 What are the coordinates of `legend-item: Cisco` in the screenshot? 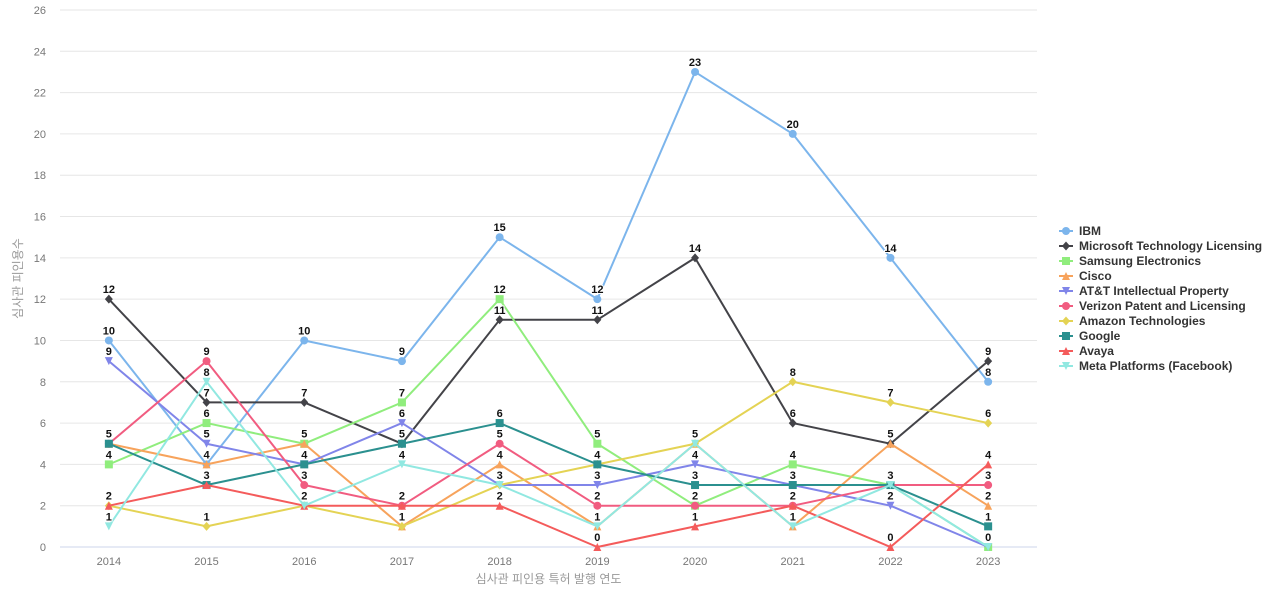 It's located at (1085, 276).